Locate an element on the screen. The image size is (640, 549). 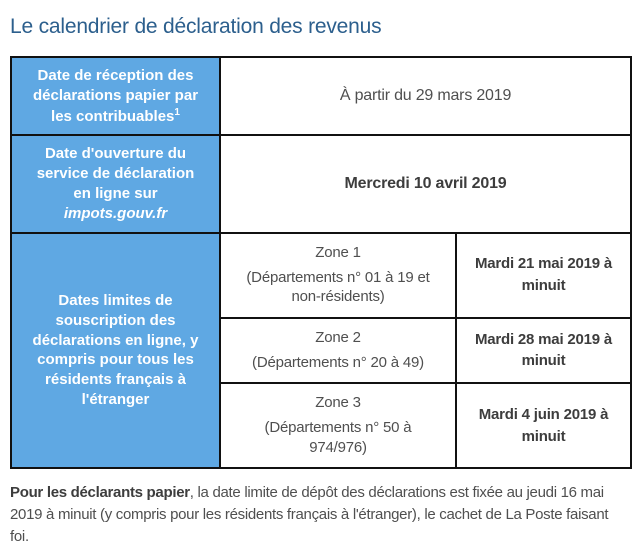
zone2-deadline-cell: Mardi 28 mai 2019 à minuit is located at coordinates (543, 350).